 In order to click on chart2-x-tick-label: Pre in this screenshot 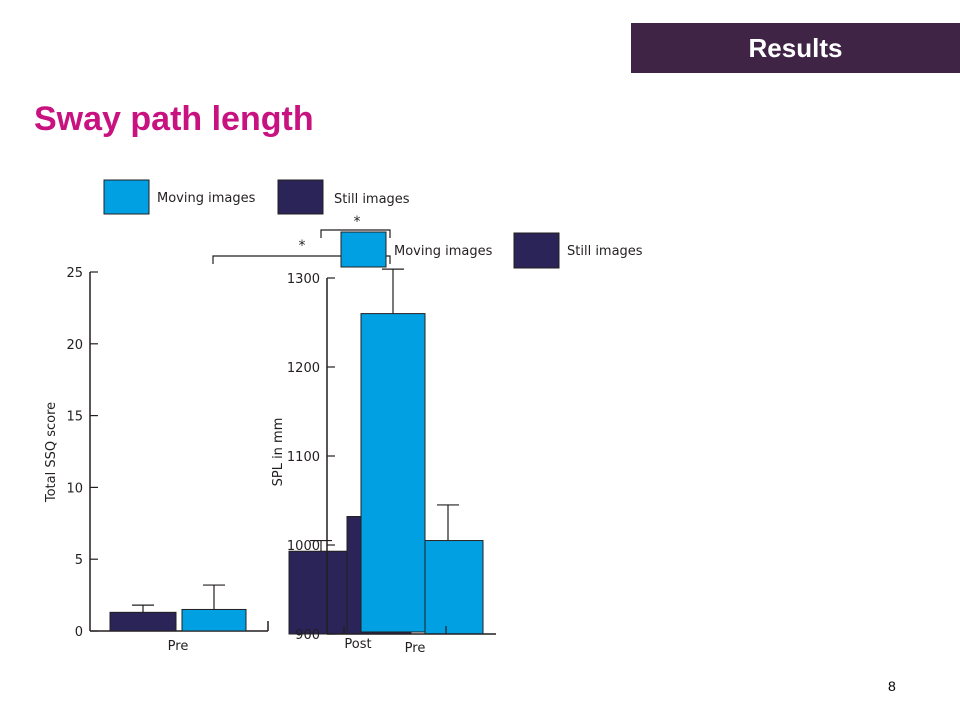, I will do `click(415, 648)`.